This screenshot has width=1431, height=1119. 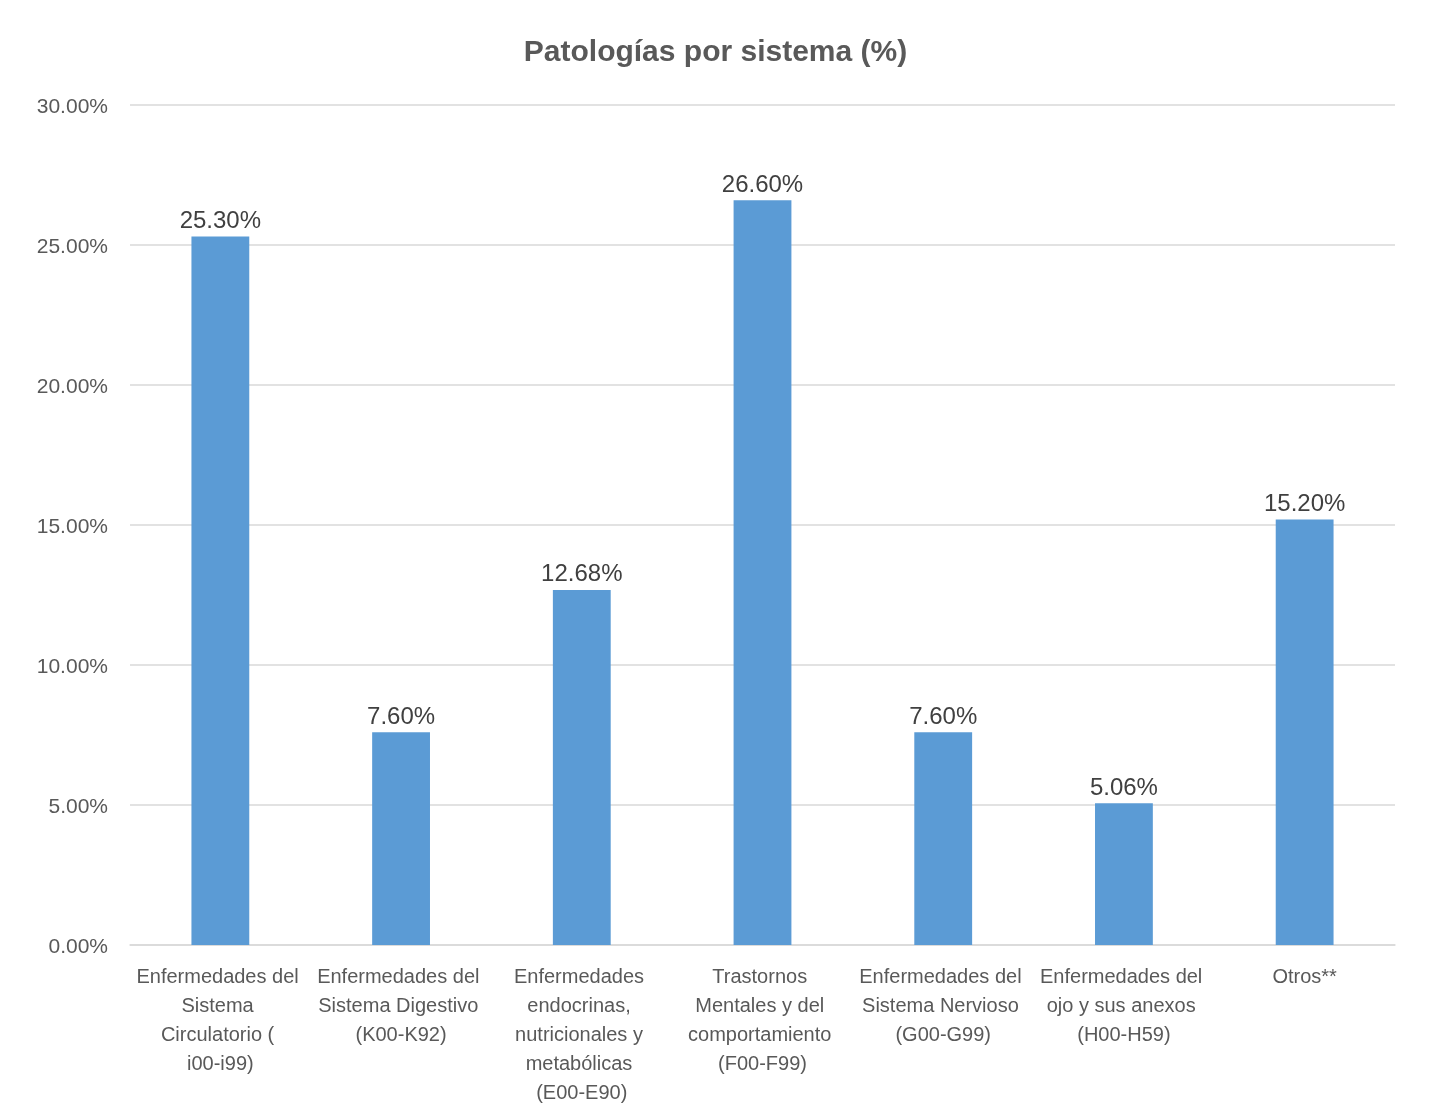 I want to click on x-tick-label: Enfermedades del Sistema Digestivo (K00-K92), so click(x=401, y=1004).